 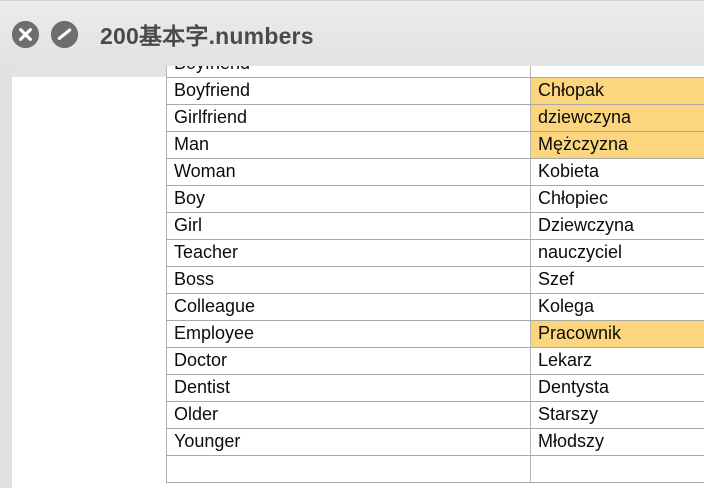 I want to click on table-row: Older Starszy, so click(x=435, y=415).